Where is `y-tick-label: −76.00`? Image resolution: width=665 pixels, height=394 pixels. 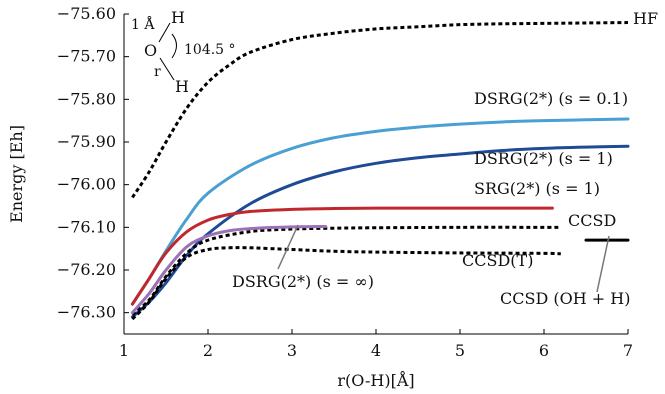 y-tick-label: −76.00 is located at coordinates (86, 184).